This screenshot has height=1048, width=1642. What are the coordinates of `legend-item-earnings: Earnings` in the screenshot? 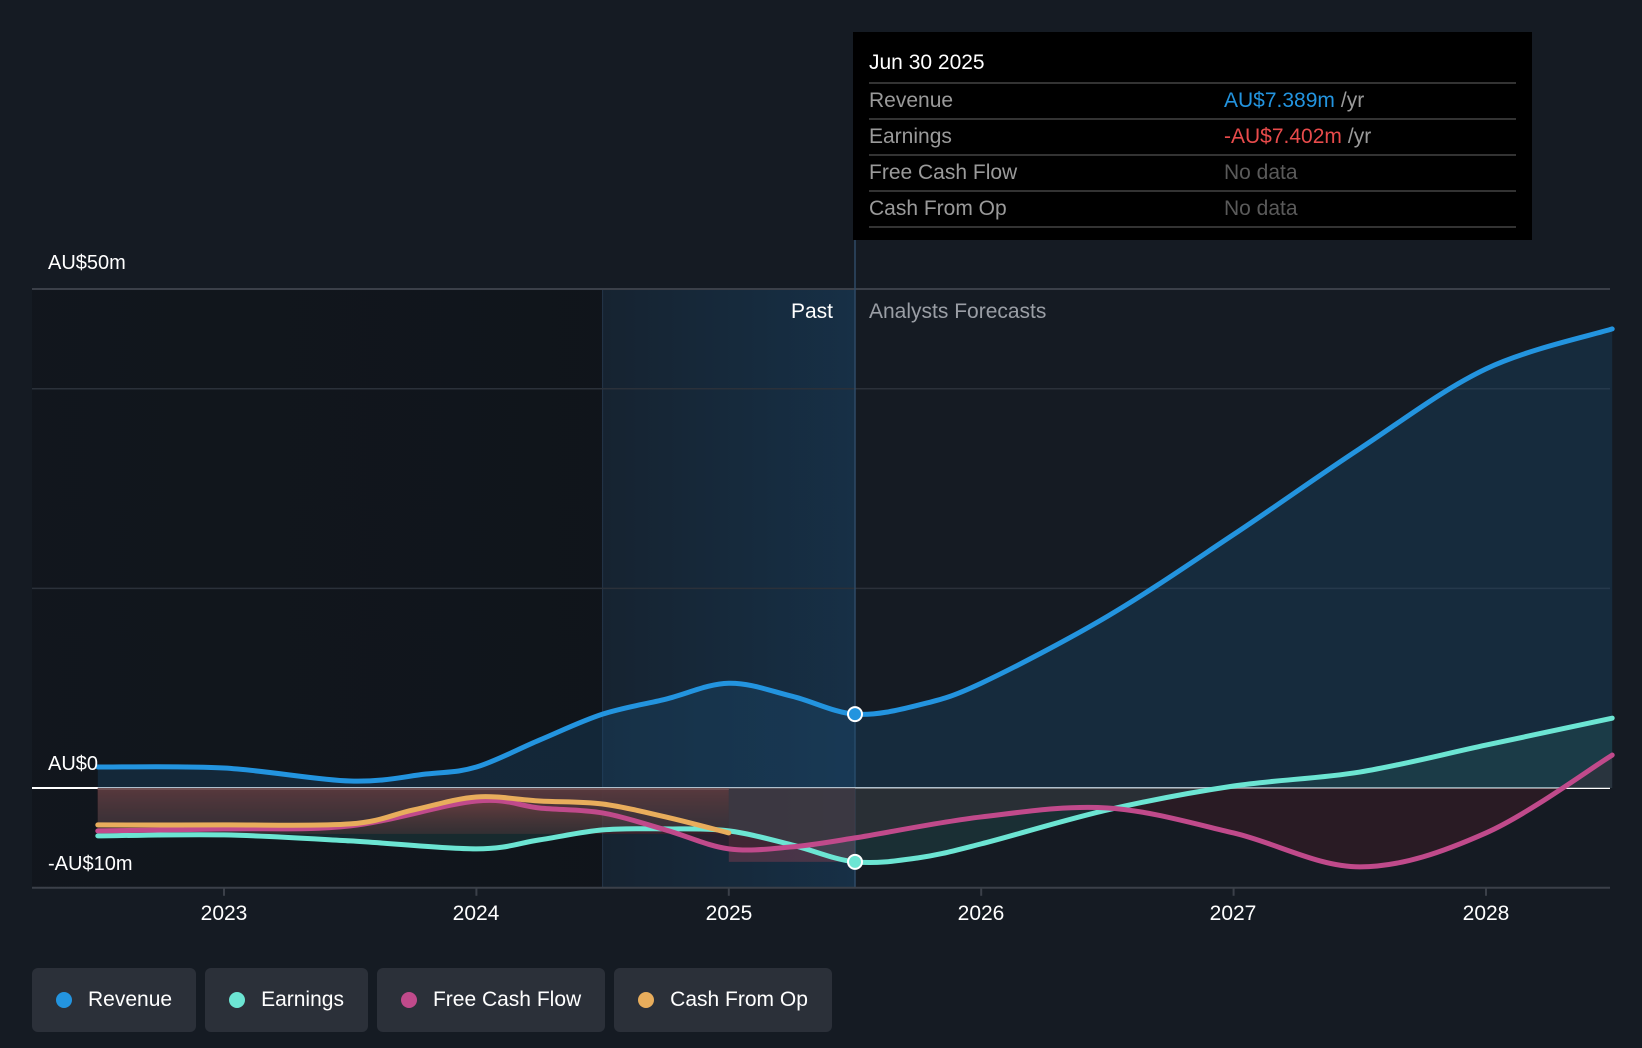 It's located at (286, 1000).